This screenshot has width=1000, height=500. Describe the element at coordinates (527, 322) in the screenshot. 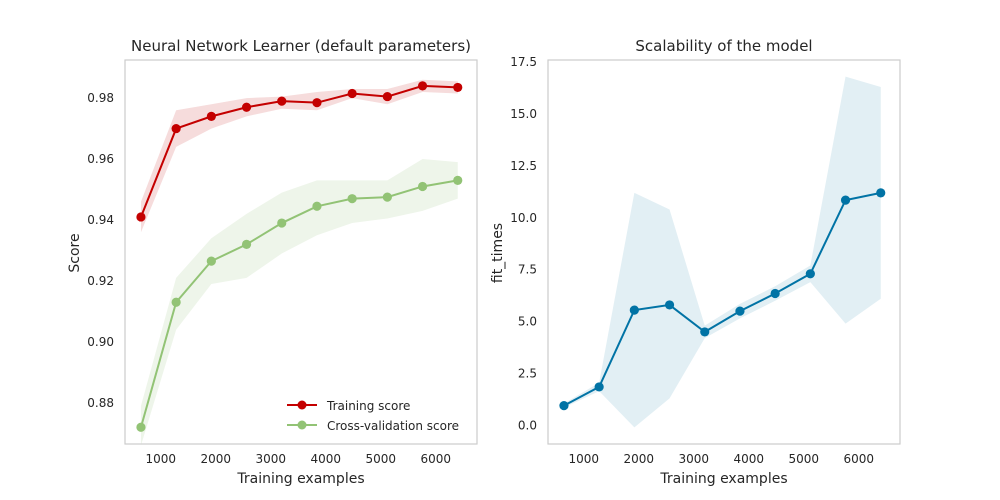

I see `y-tick-label: 5.0` at that location.